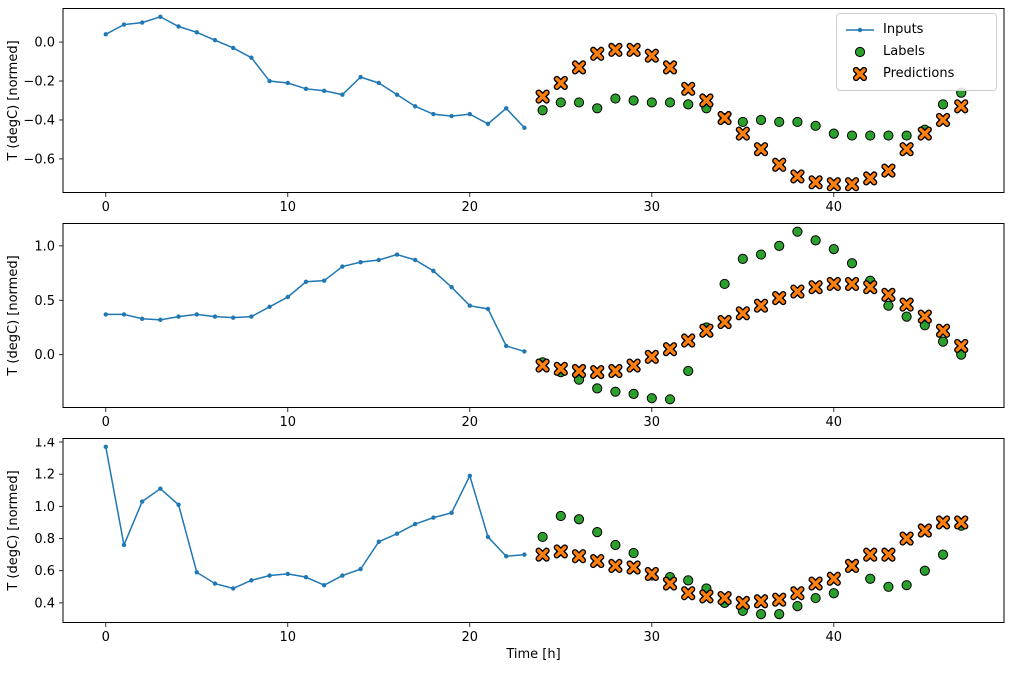 The height and width of the screenshot is (679, 1012). I want to click on y-tick-label: 0.0, so click(44, 355).